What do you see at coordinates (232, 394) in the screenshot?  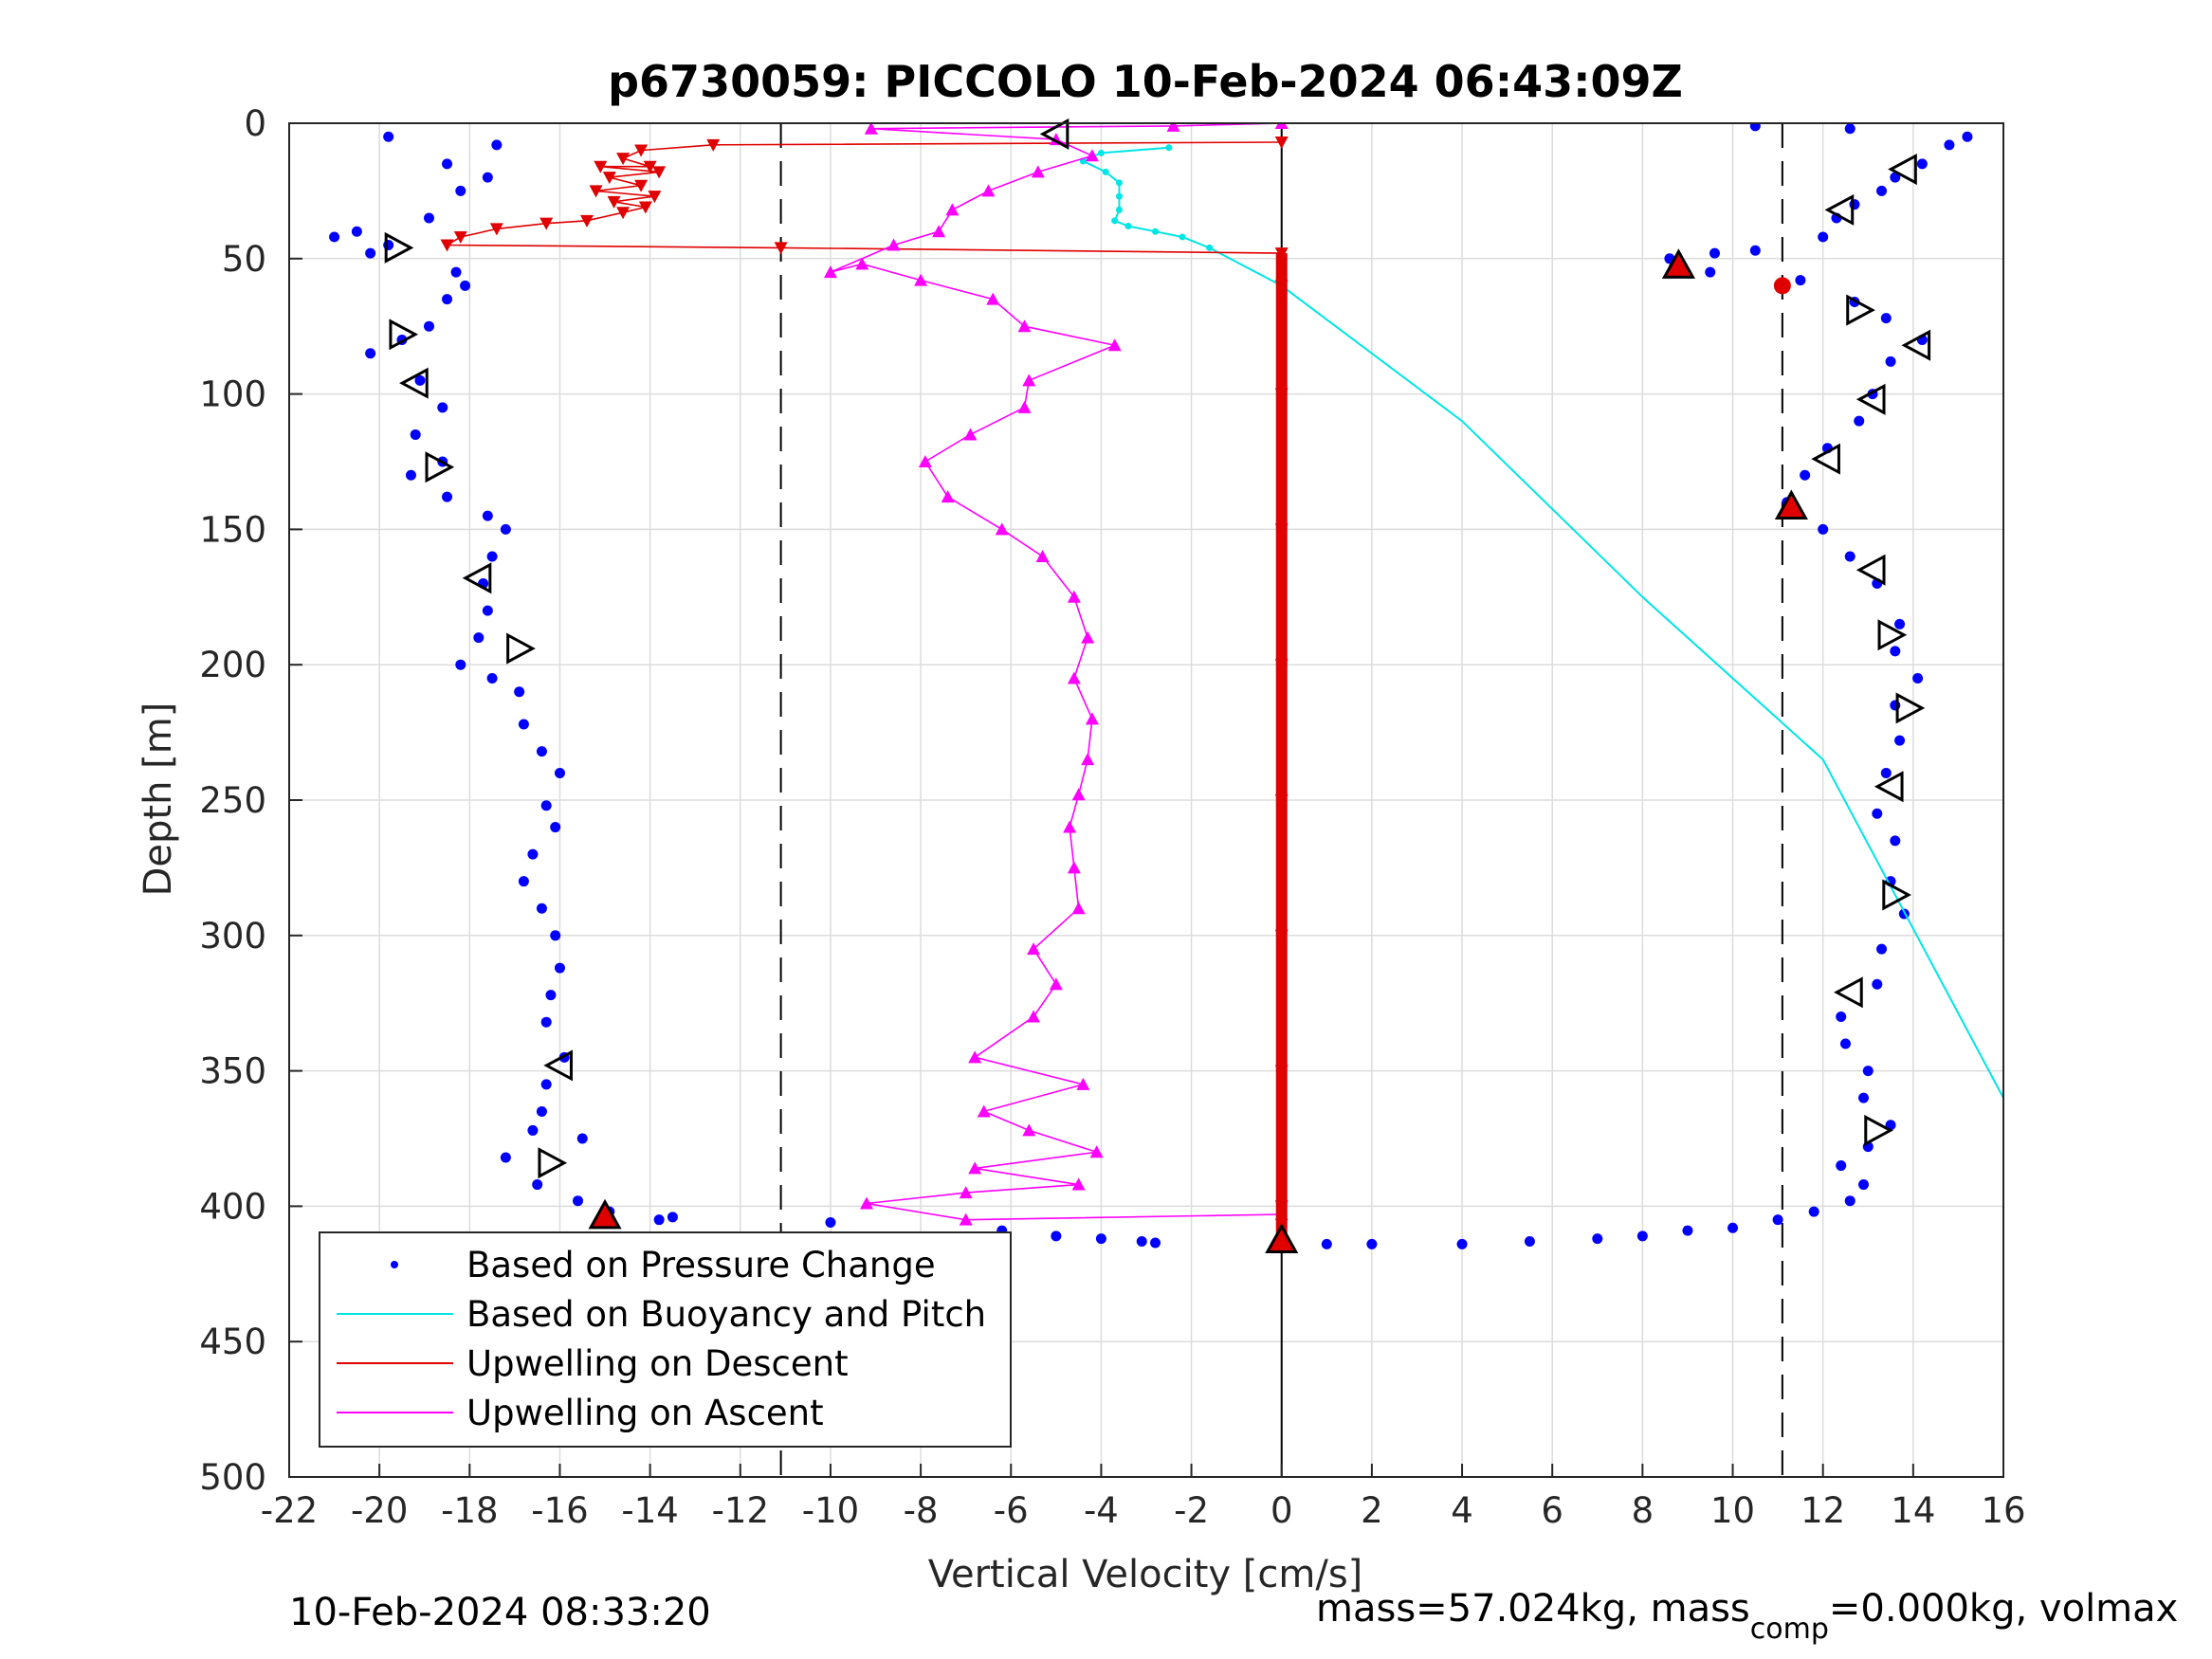 I see `y-tick-label: 100` at bounding box center [232, 394].